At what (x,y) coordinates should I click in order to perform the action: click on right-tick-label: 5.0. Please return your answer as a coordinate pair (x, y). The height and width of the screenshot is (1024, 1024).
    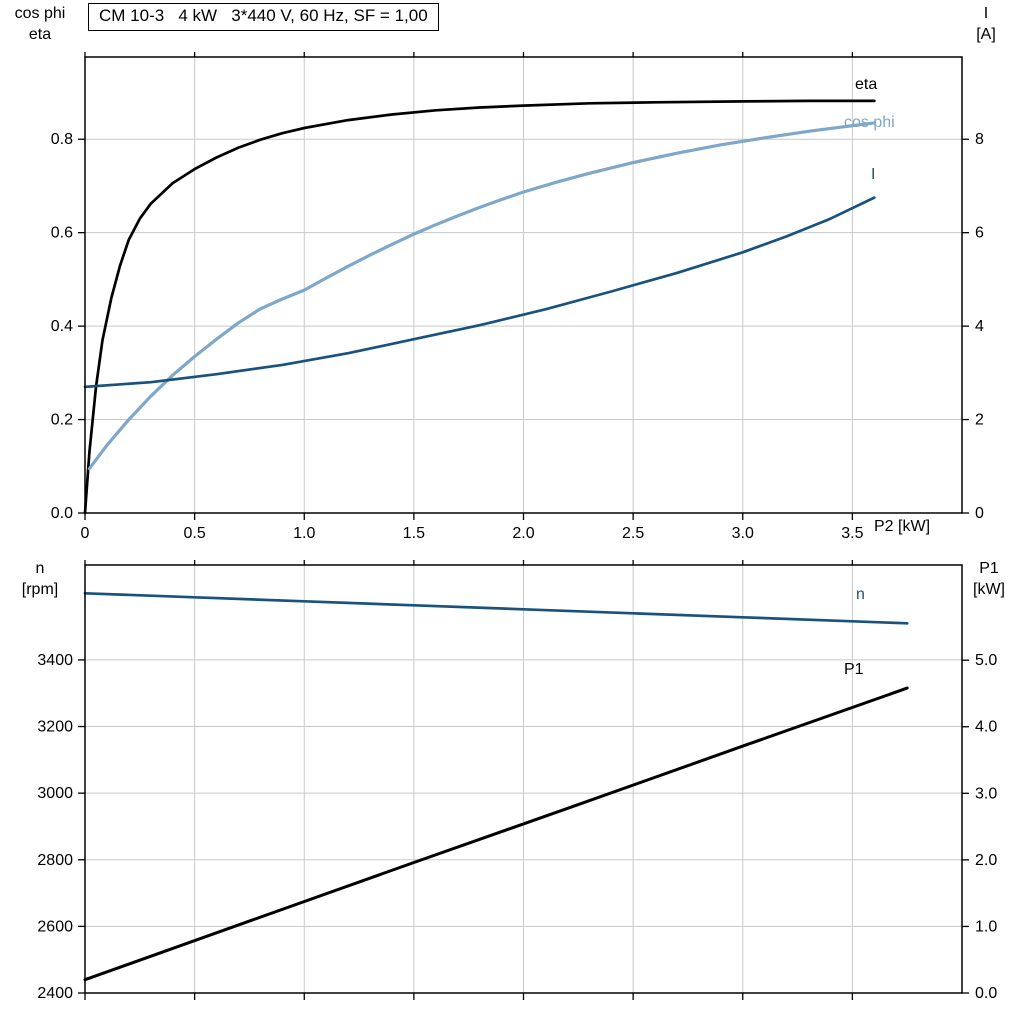
    Looking at the image, I should click on (986, 660).